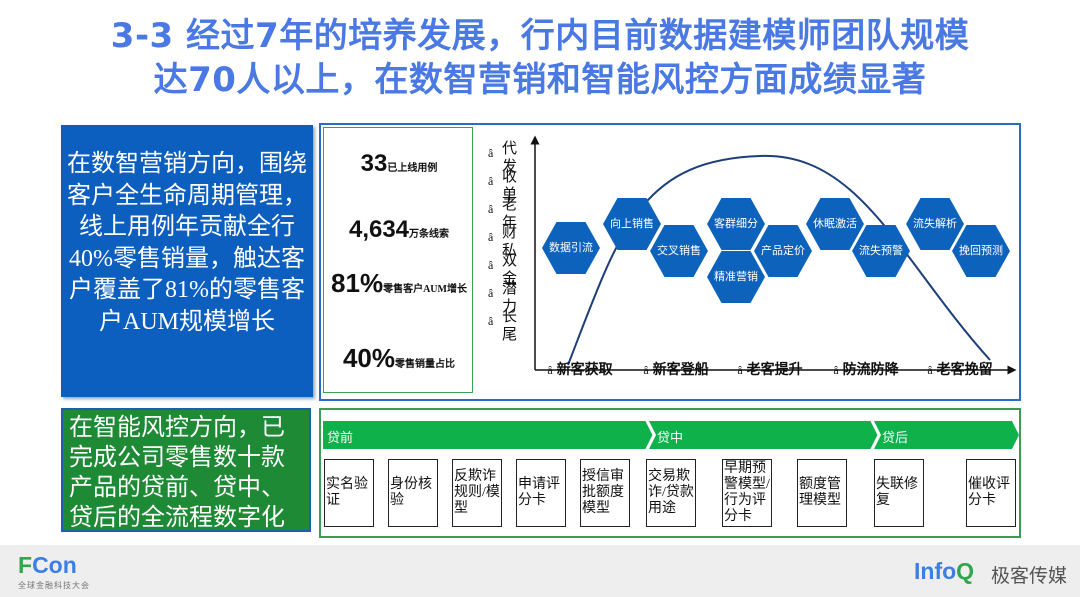  I want to click on infoq-logo: InfoQ, so click(944, 571).